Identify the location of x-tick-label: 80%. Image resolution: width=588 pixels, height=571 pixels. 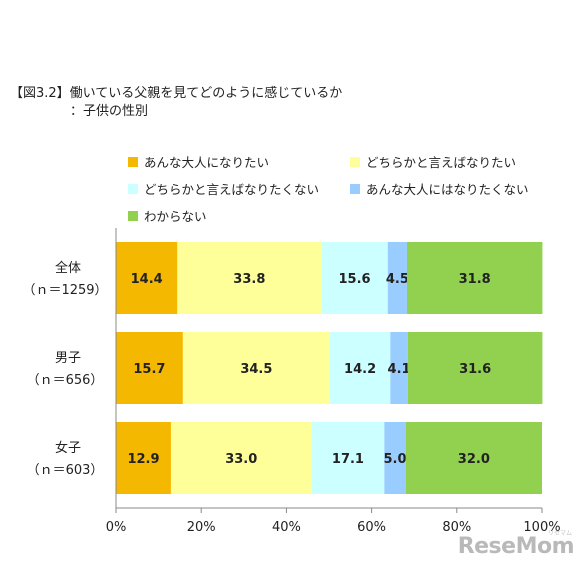
(456, 527).